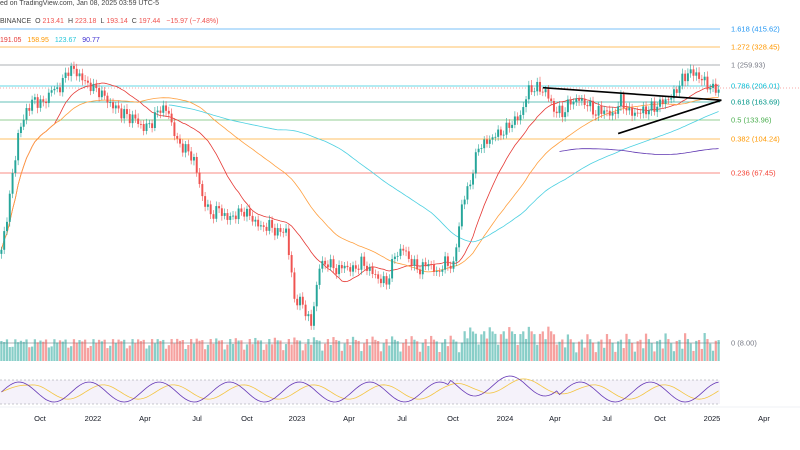 This screenshot has width=800, height=450. Describe the element at coordinates (402, 418) in the screenshot. I see `x-tick-label: Jul` at that location.